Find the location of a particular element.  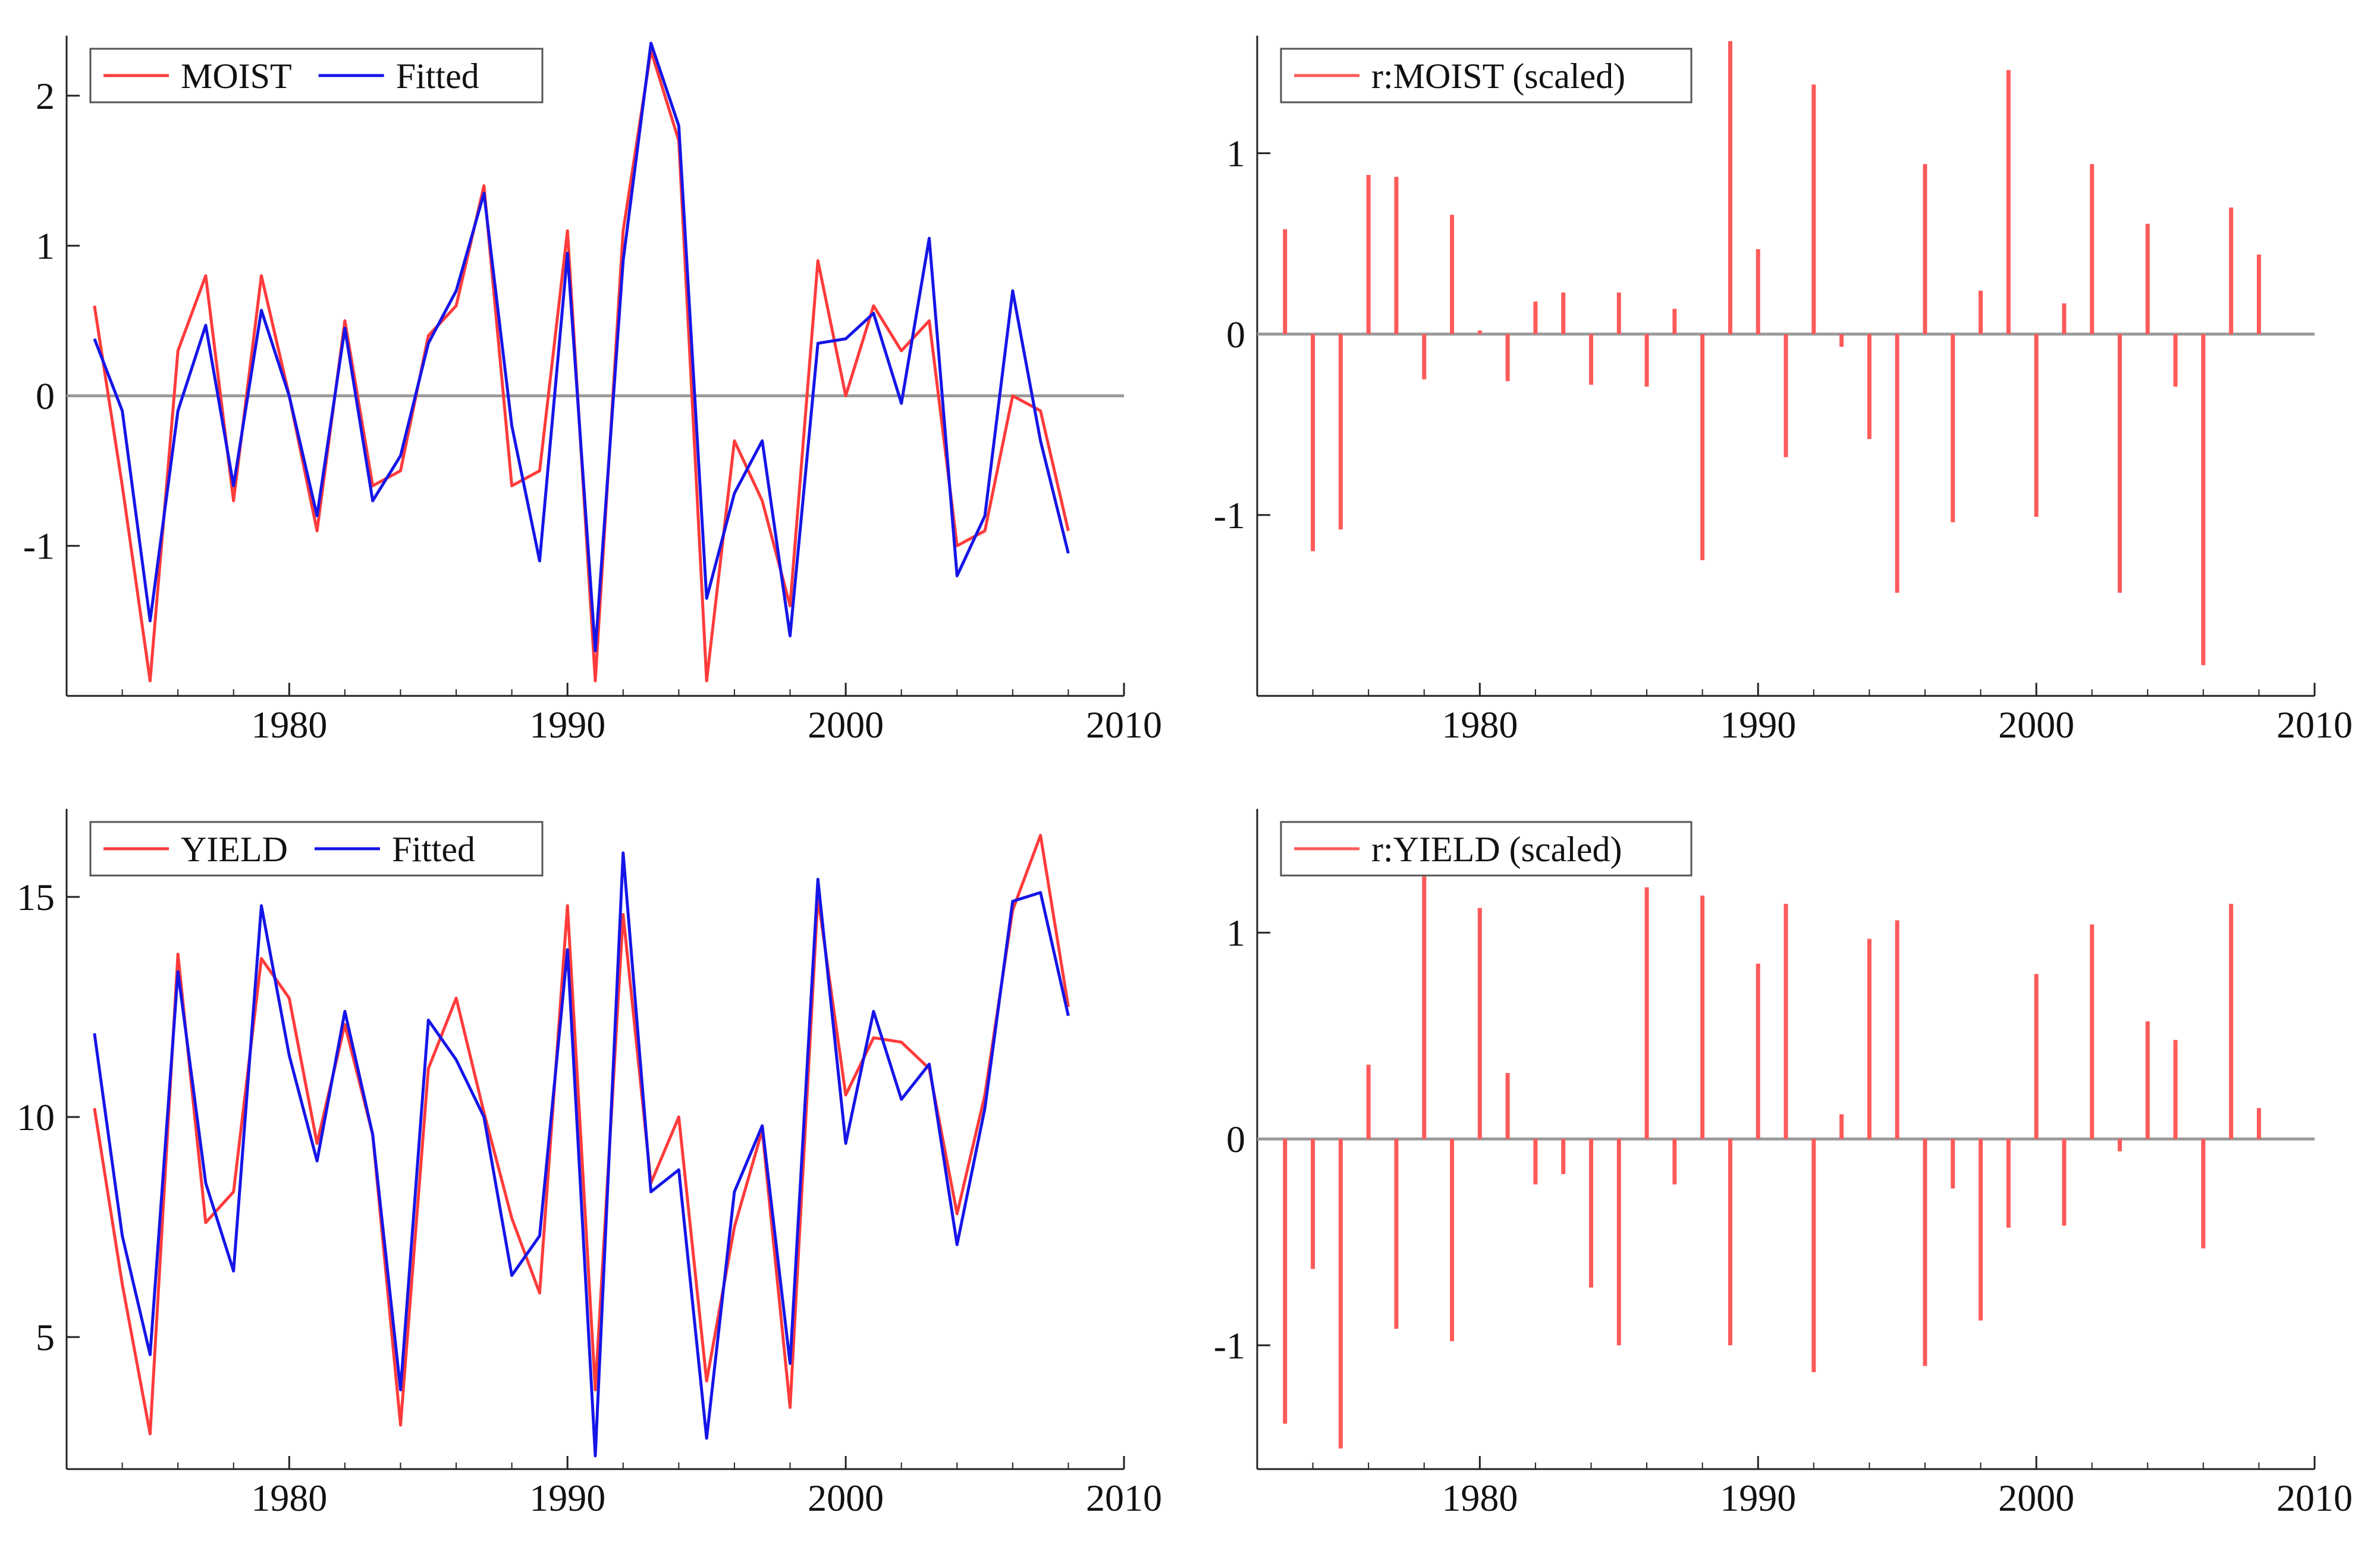

y-tick-label: 15 is located at coordinates (36, 897).